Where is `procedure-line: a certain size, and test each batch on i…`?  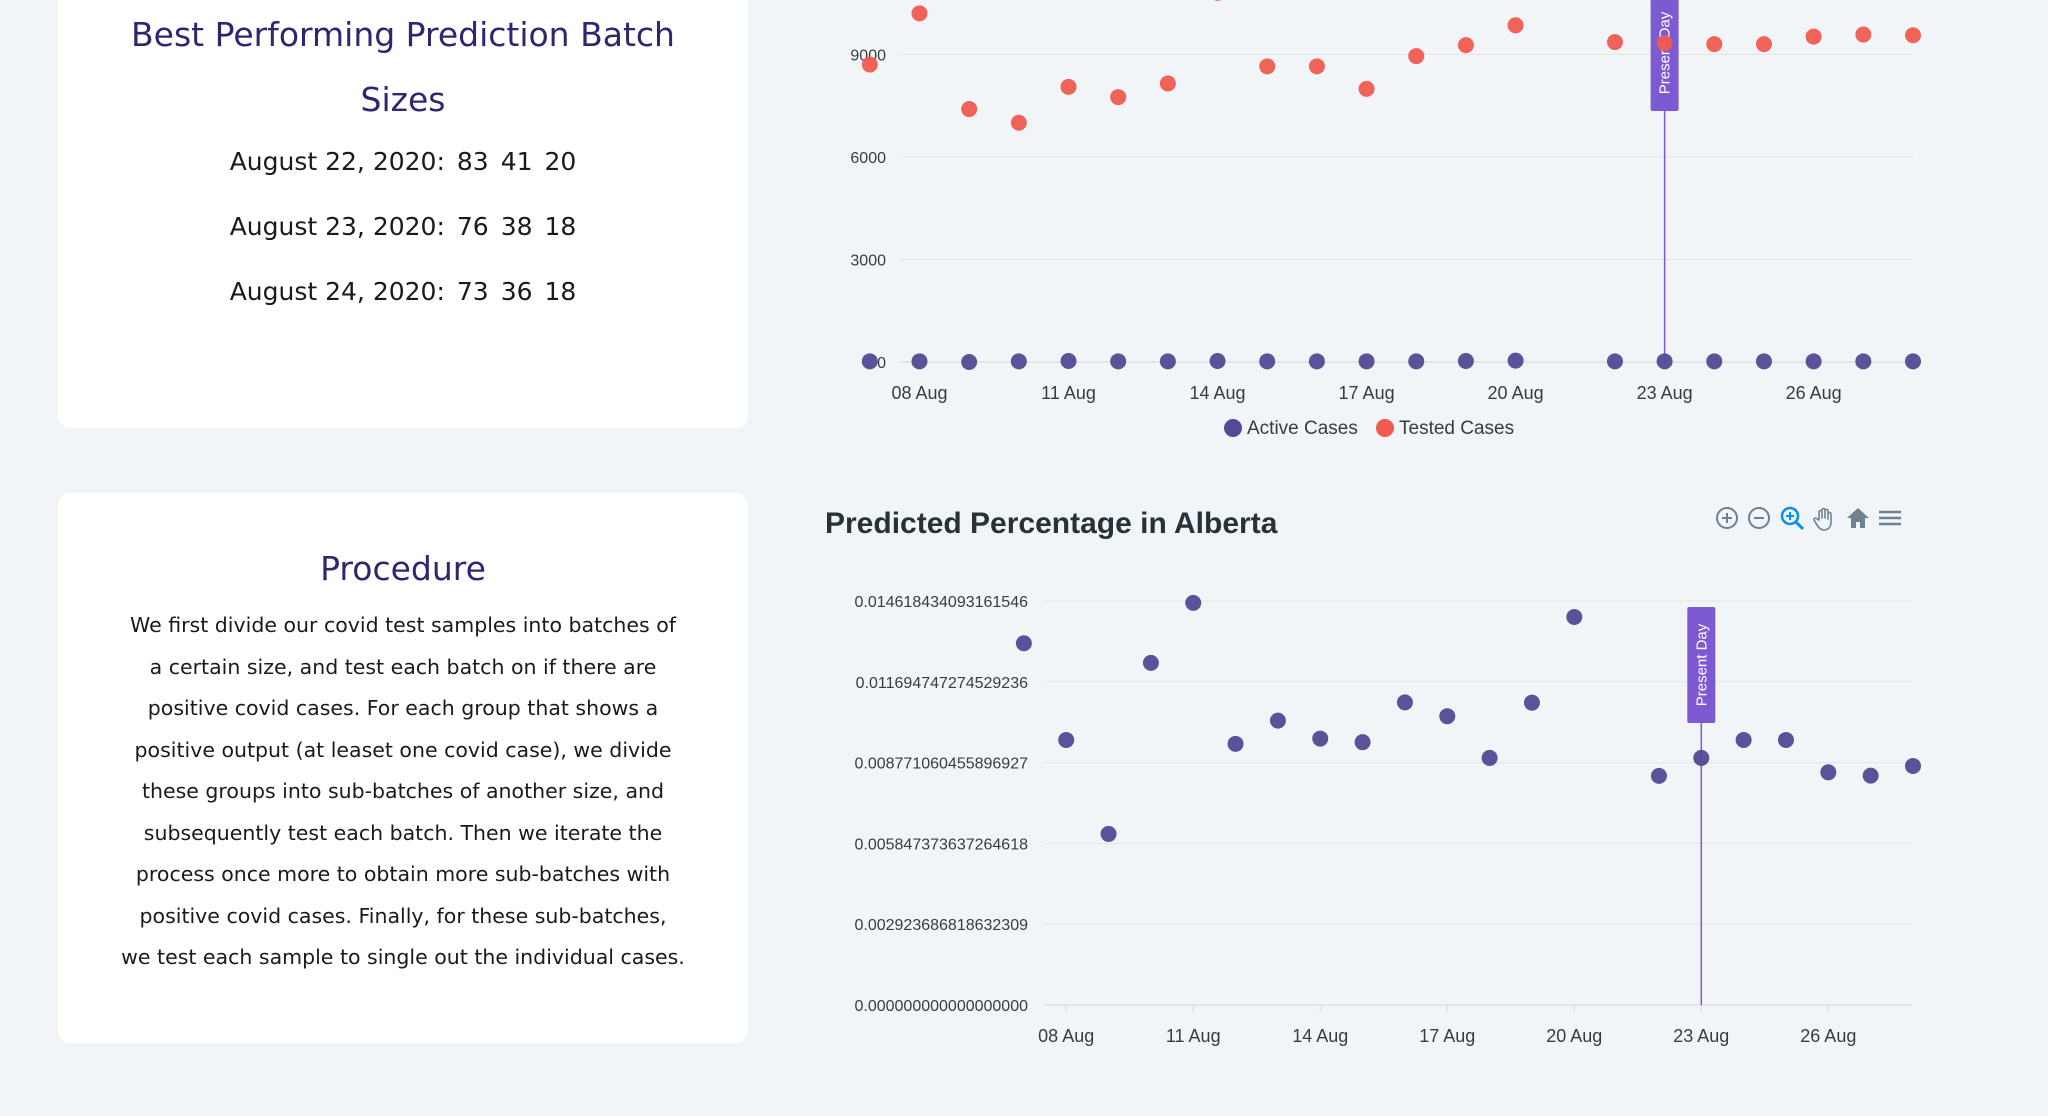
procedure-line: a certain size, and test each batch on i… is located at coordinates (403, 666).